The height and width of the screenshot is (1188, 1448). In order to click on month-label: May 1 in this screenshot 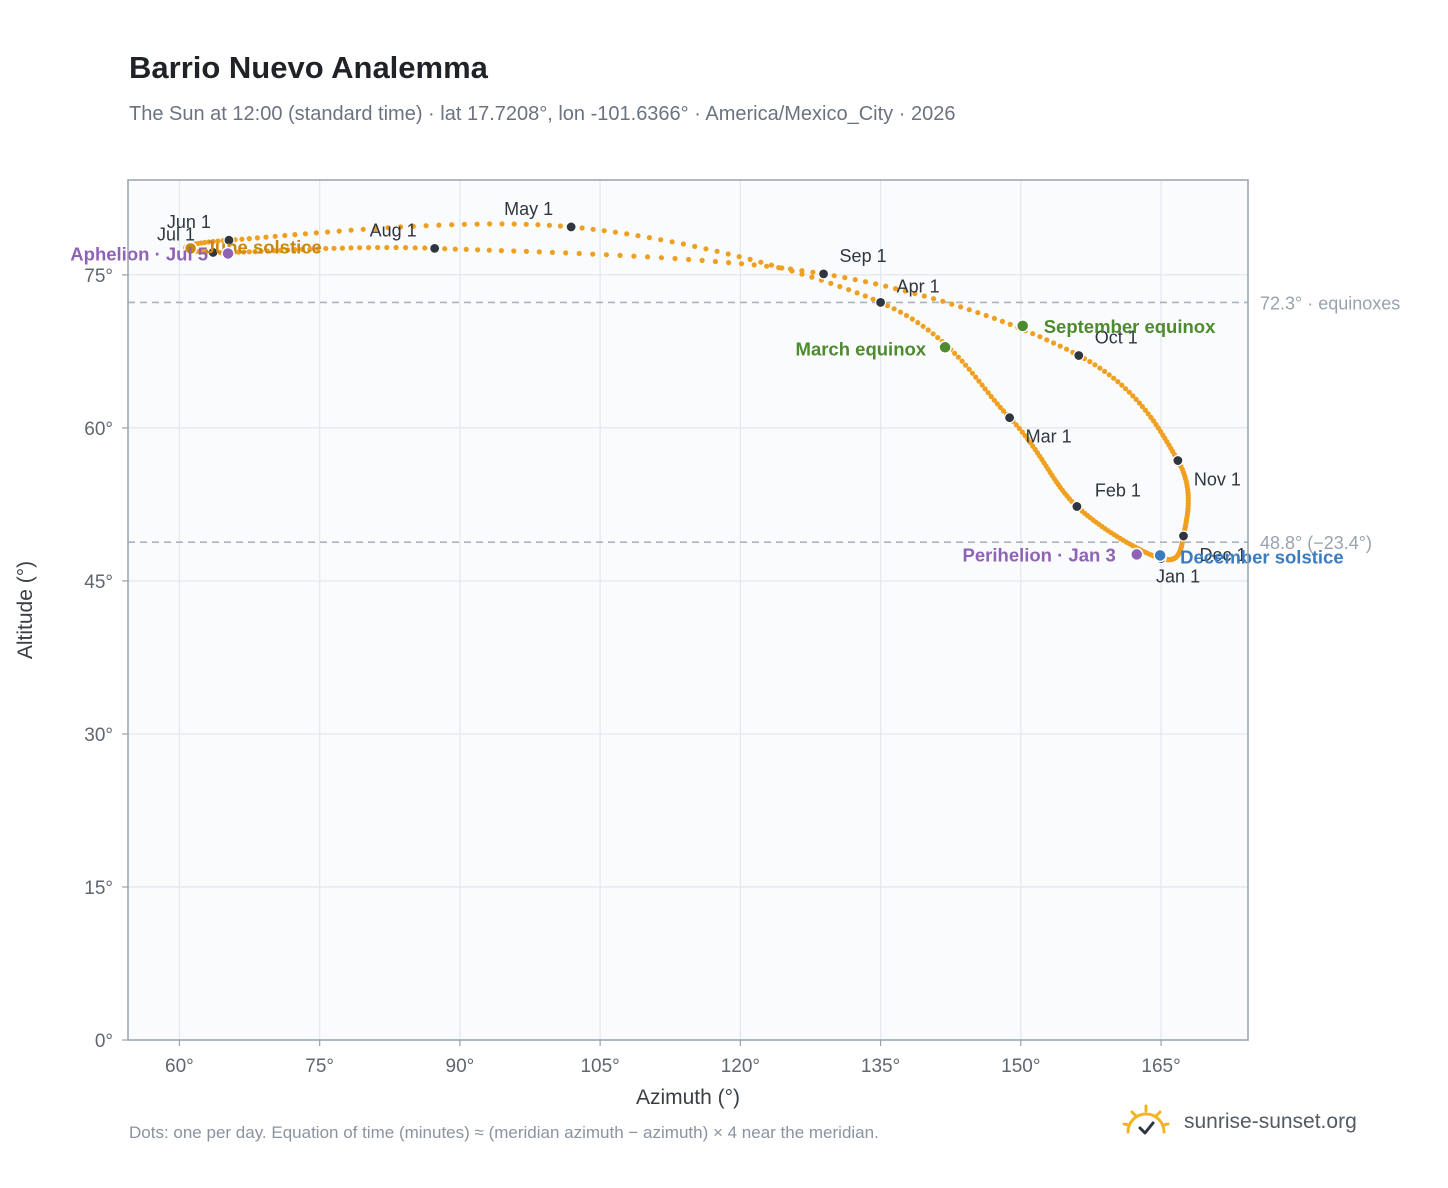, I will do `click(528, 209)`.